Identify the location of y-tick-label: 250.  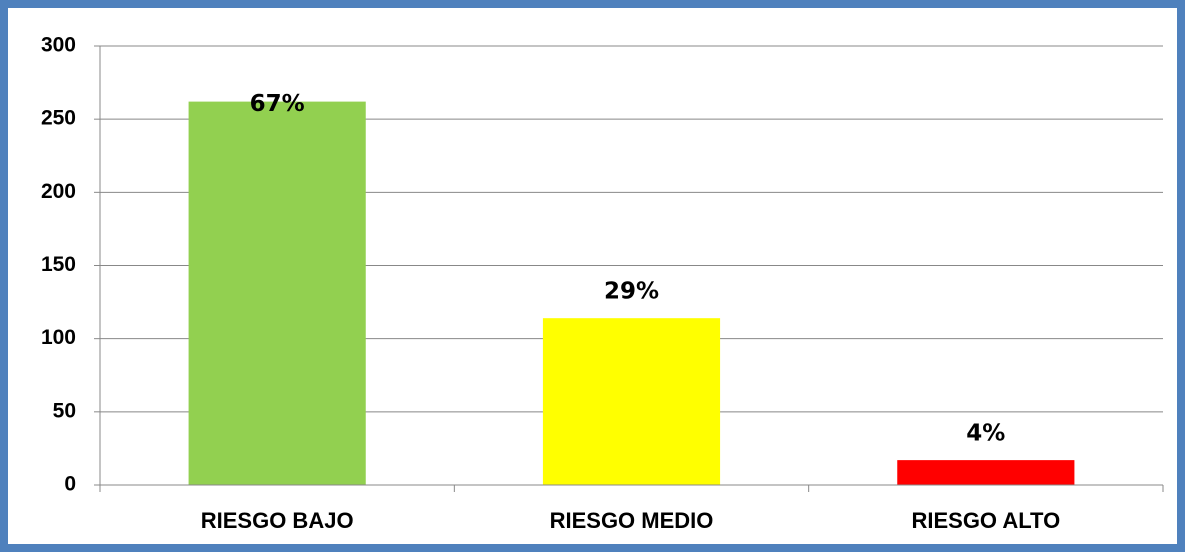
(58, 118).